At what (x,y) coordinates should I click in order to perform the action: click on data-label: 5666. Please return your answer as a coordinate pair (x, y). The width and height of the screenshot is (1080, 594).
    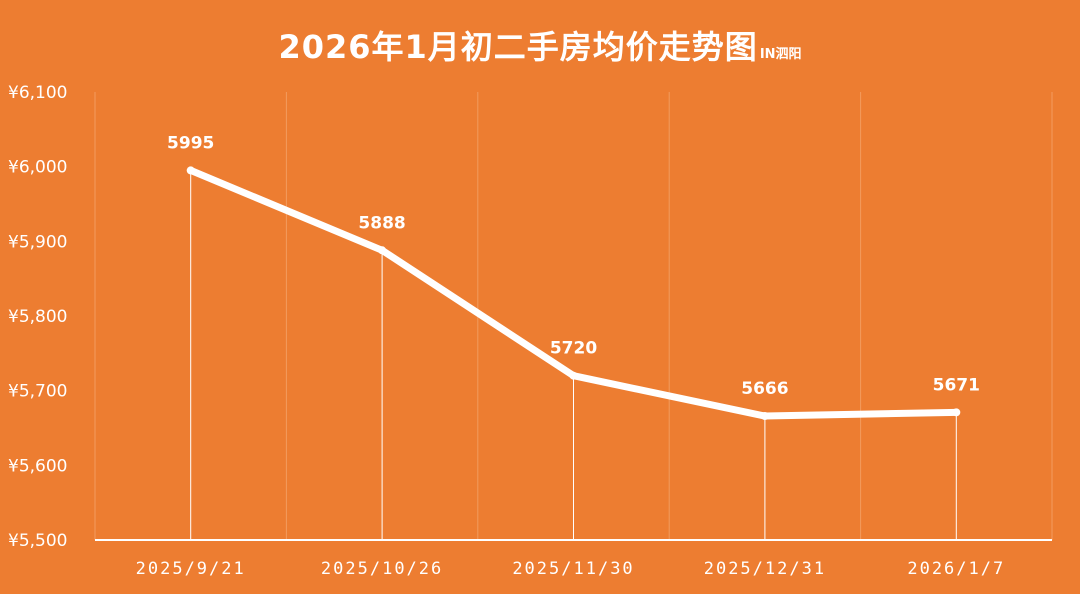
    Looking at the image, I should click on (764, 389).